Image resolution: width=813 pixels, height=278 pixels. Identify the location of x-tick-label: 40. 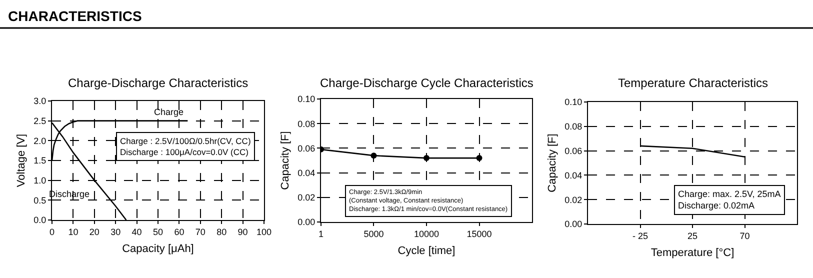
(137, 231).